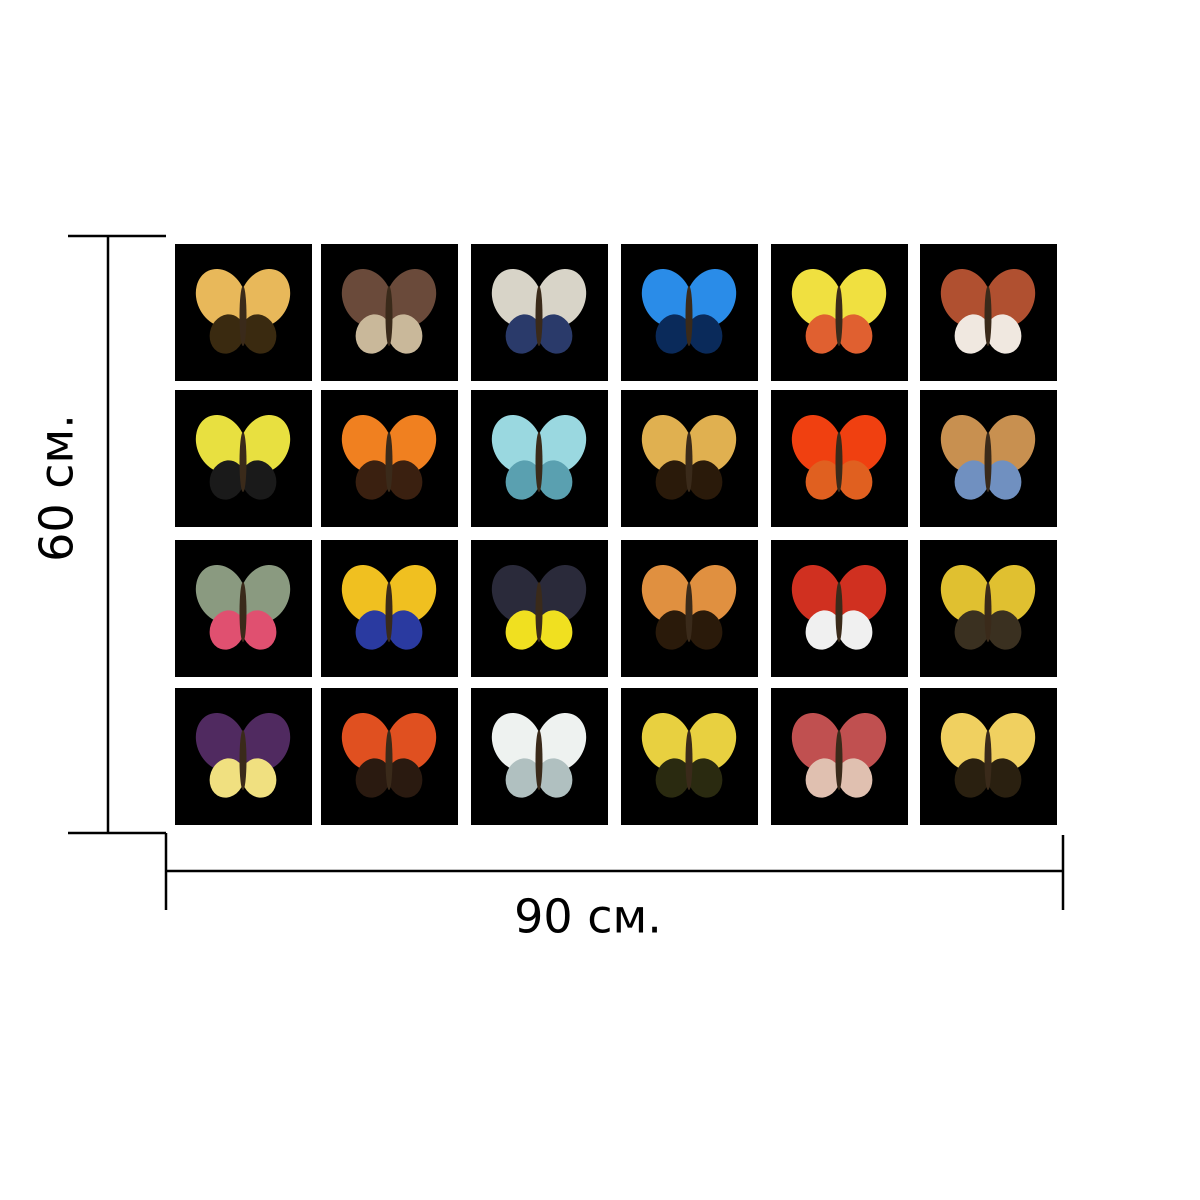 The width and height of the screenshot is (1200, 1200). I want to click on width-label: 90 см., so click(588, 917).